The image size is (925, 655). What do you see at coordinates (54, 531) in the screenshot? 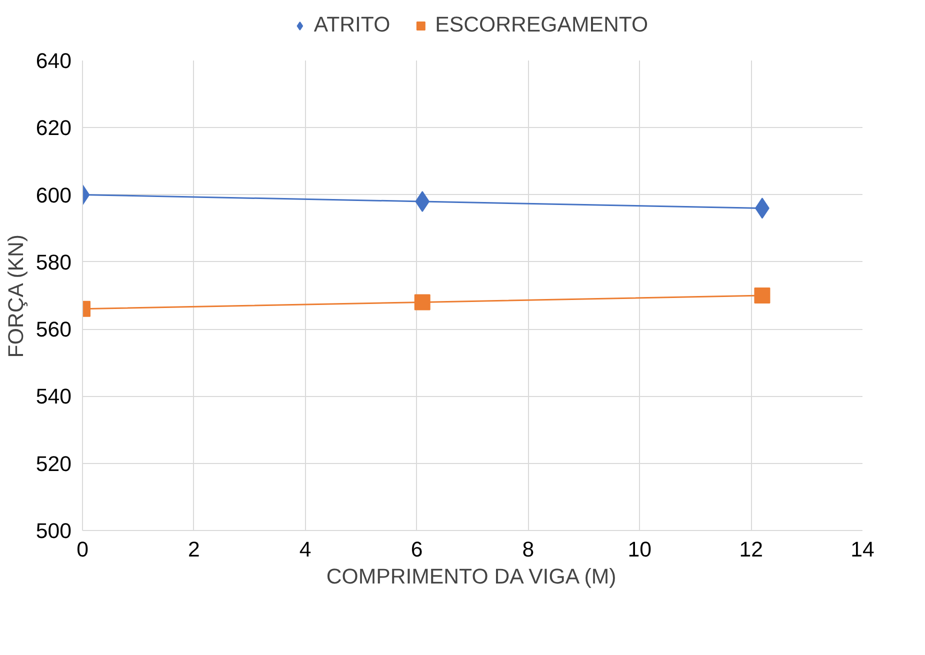
I see `y-tick-label: 500` at bounding box center [54, 531].